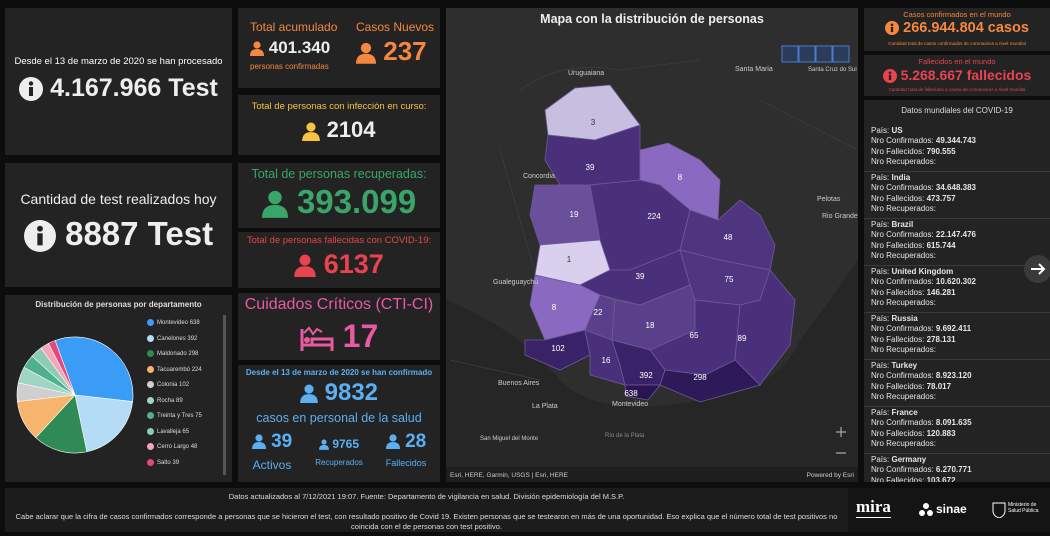  Describe the element at coordinates (957, 141) in the screenshot. I see `country-field: Nro Confirmados: 49.344.743` at that location.